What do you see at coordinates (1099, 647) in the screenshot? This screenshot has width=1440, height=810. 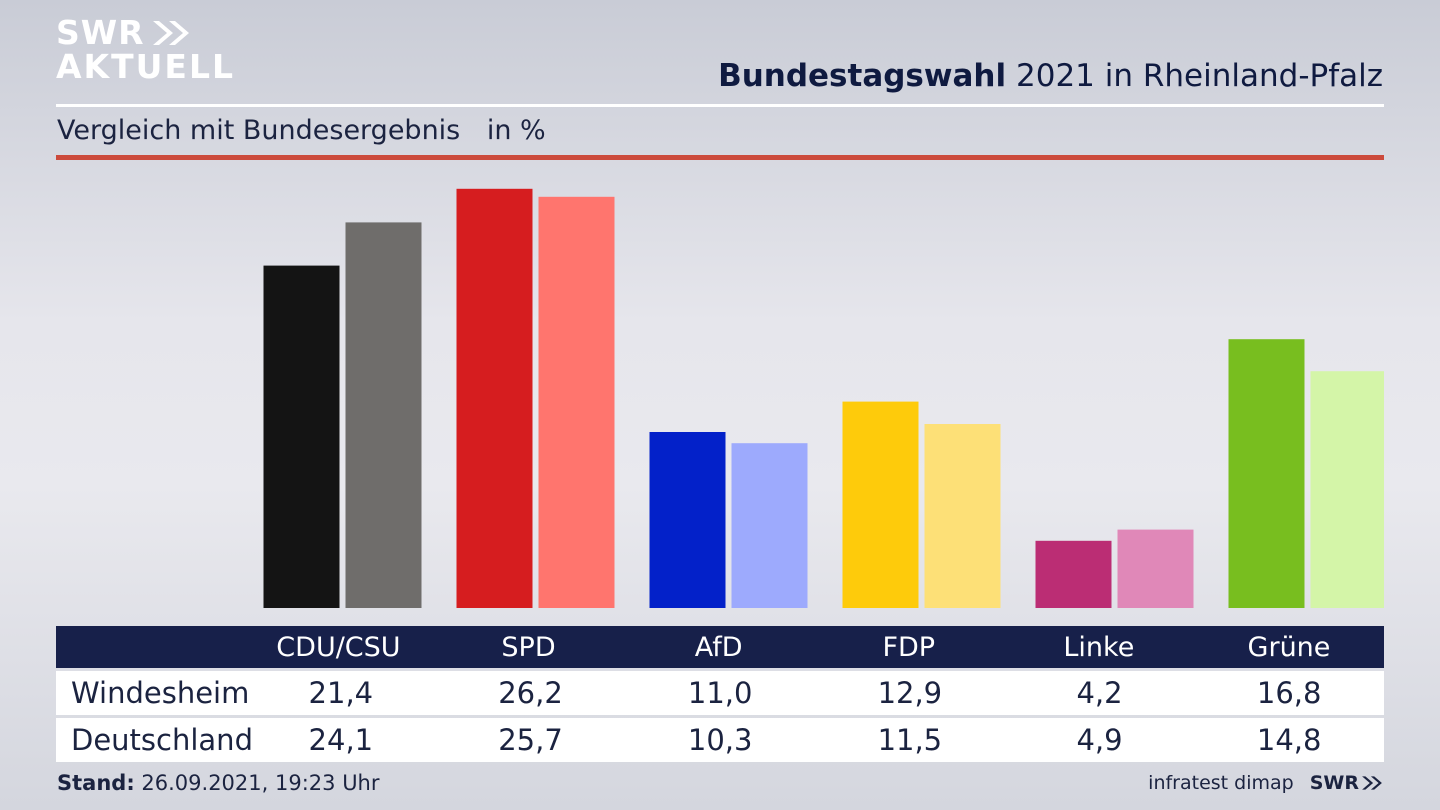 I see `category-label: Linke` at bounding box center [1099, 647].